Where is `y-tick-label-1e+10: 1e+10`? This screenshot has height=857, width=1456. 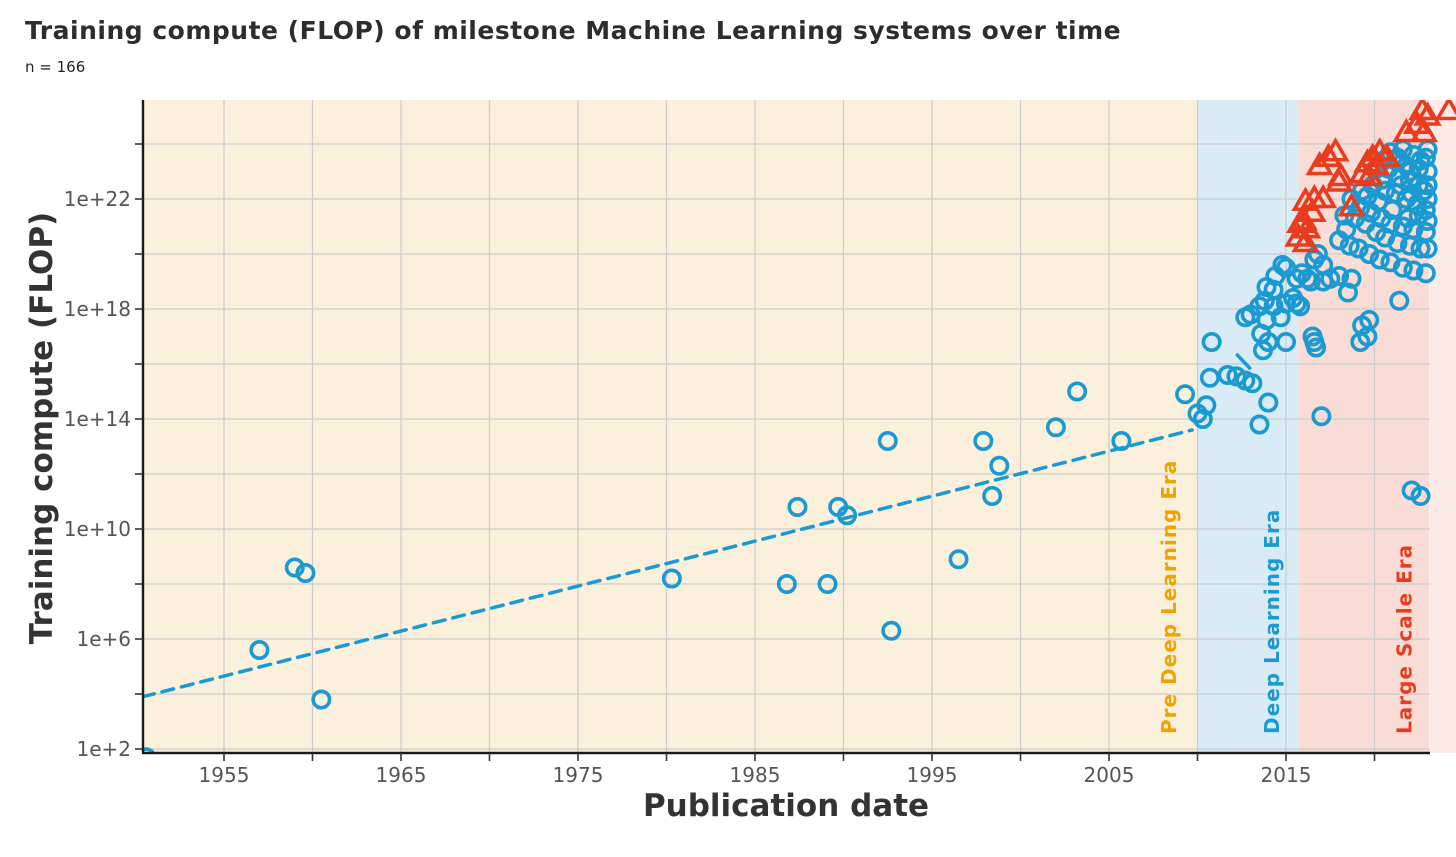
y-tick-label-1e+10: 1e+10 is located at coordinates (97, 529).